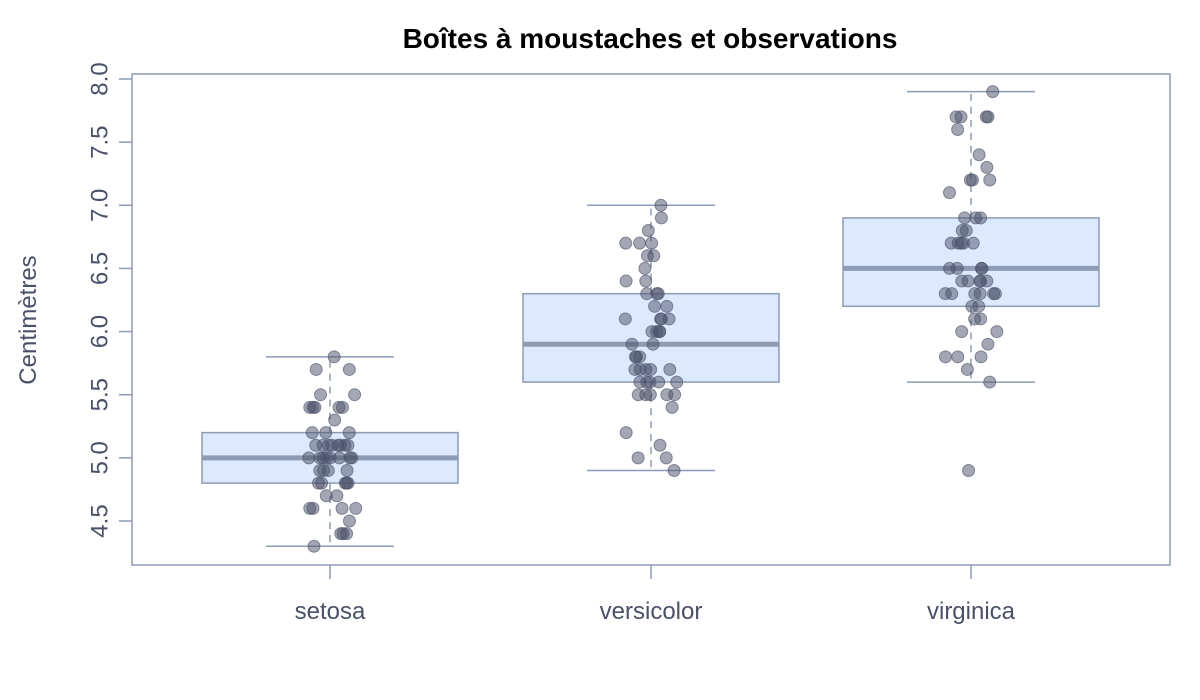 The height and width of the screenshot is (700, 1200). I want to click on y-tick-label: 8.0, so click(99, 78).